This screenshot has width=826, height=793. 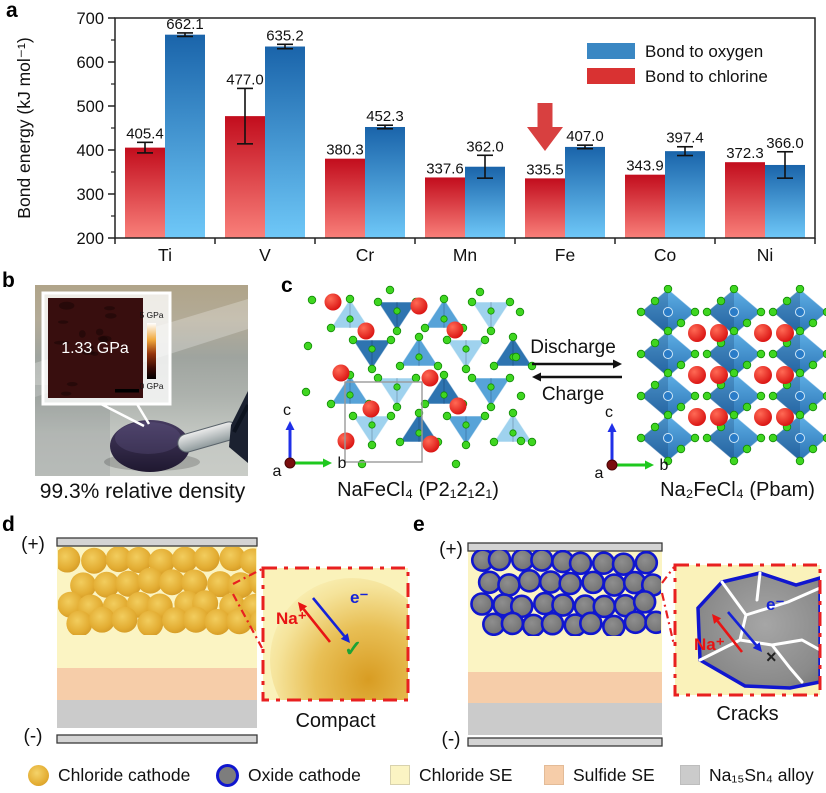 What do you see at coordinates (90, 239) in the screenshot?
I see `svg-text: 200` at bounding box center [90, 239].